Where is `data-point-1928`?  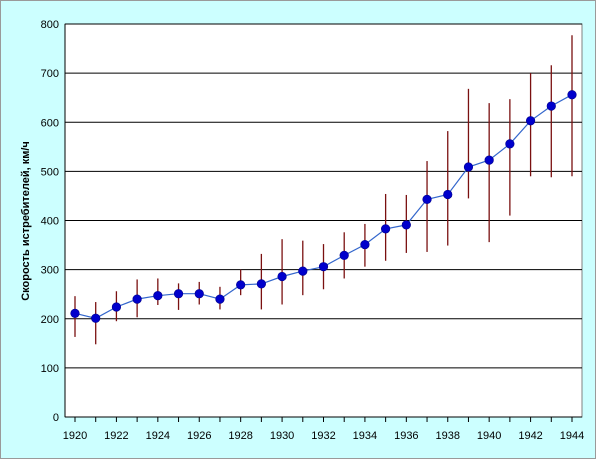 data-point-1928 is located at coordinates (241, 285).